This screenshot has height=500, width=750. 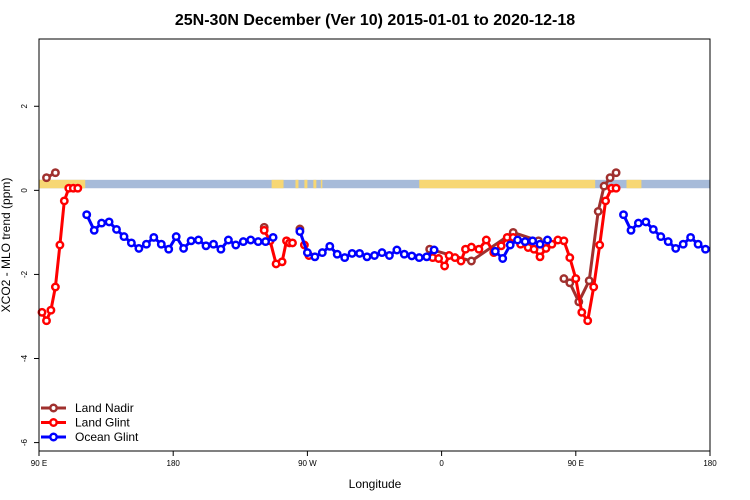 I want to click on legend-label: Land Glint, so click(x=102, y=423).